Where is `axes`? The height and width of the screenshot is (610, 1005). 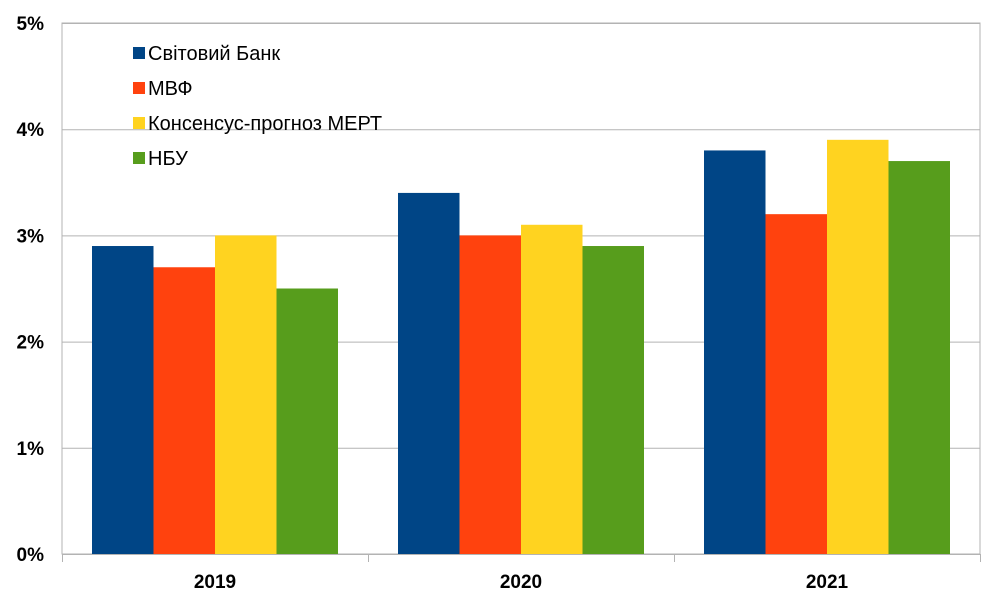
axes is located at coordinates (521, 558).